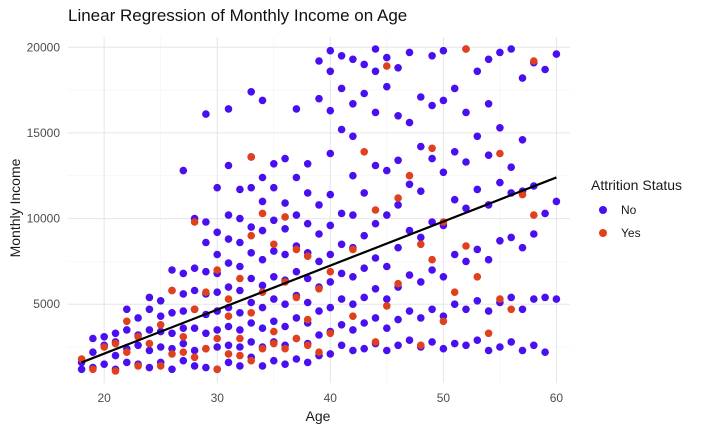 This screenshot has height=436, width=718. I want to click on y-tick-label: 20000, so click(44, 47).